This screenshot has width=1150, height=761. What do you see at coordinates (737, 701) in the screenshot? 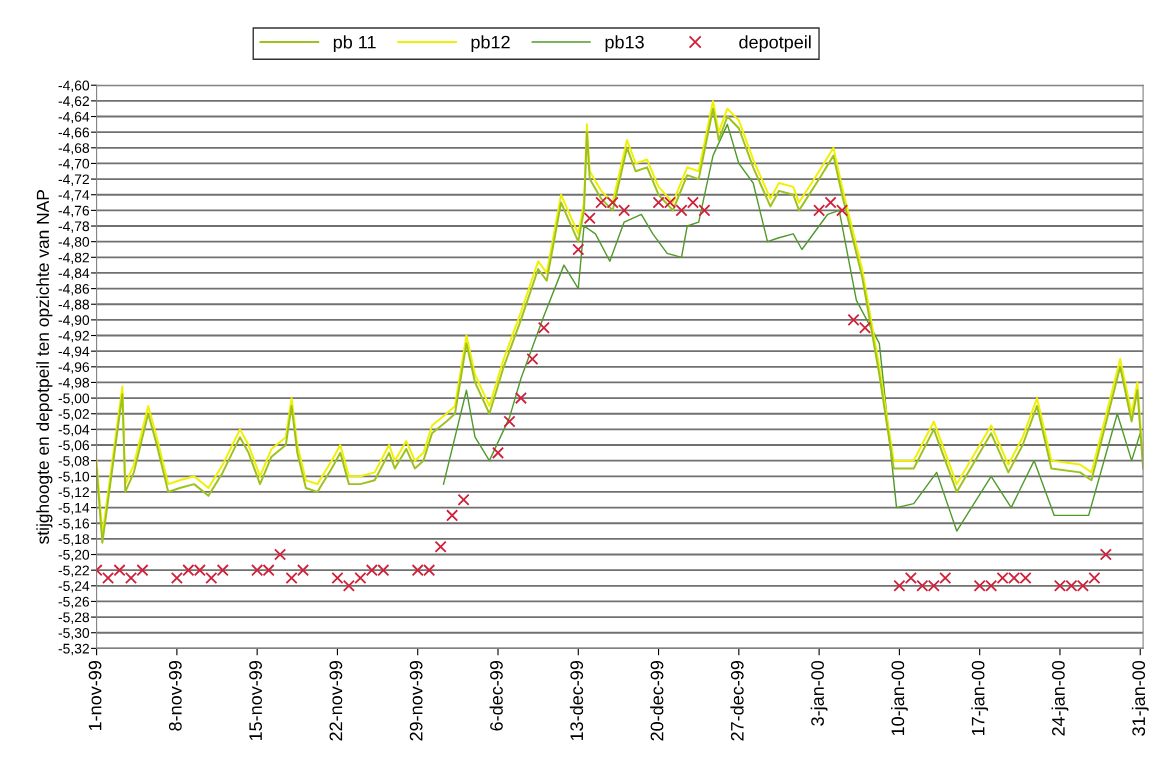
I see `x-tick-label: 27-dec-99` at bounding box center [737, 701].